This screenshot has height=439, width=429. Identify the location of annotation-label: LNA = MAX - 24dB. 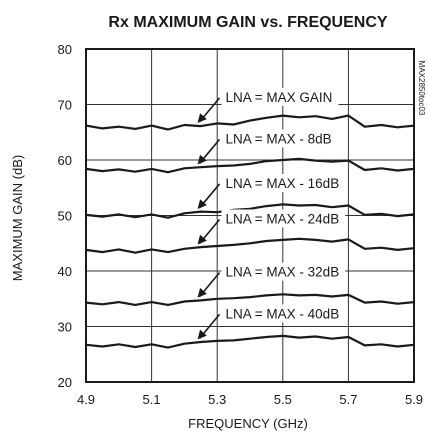
(283, 218).